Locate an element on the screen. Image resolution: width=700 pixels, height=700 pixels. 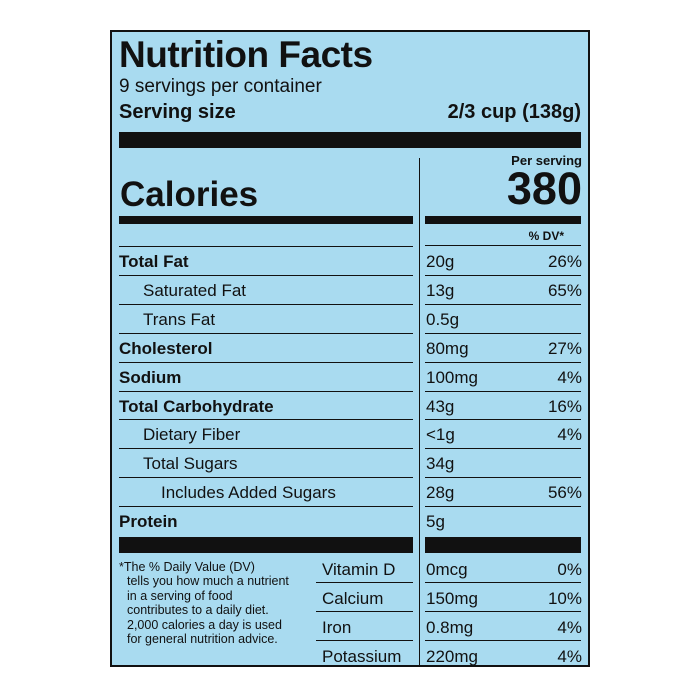
column-divider is located at coordinates (419, 412).